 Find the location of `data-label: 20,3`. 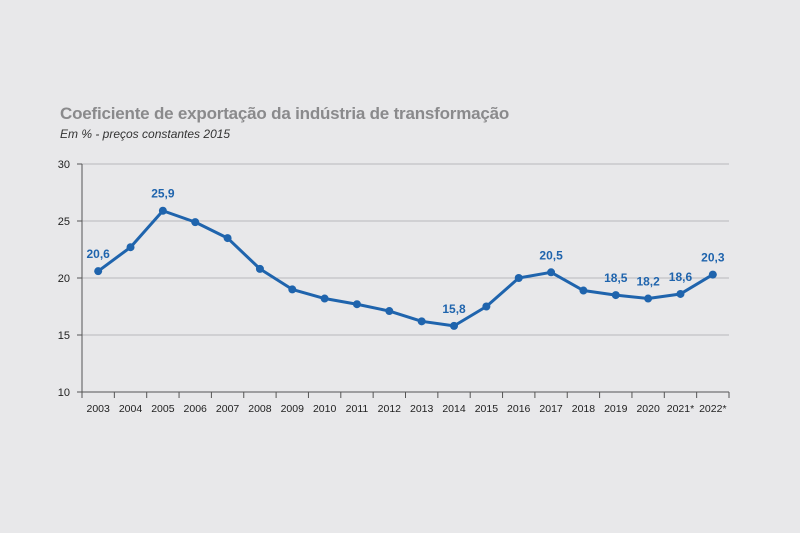

data-label: 20,3 is located at coordinates (713, 258).